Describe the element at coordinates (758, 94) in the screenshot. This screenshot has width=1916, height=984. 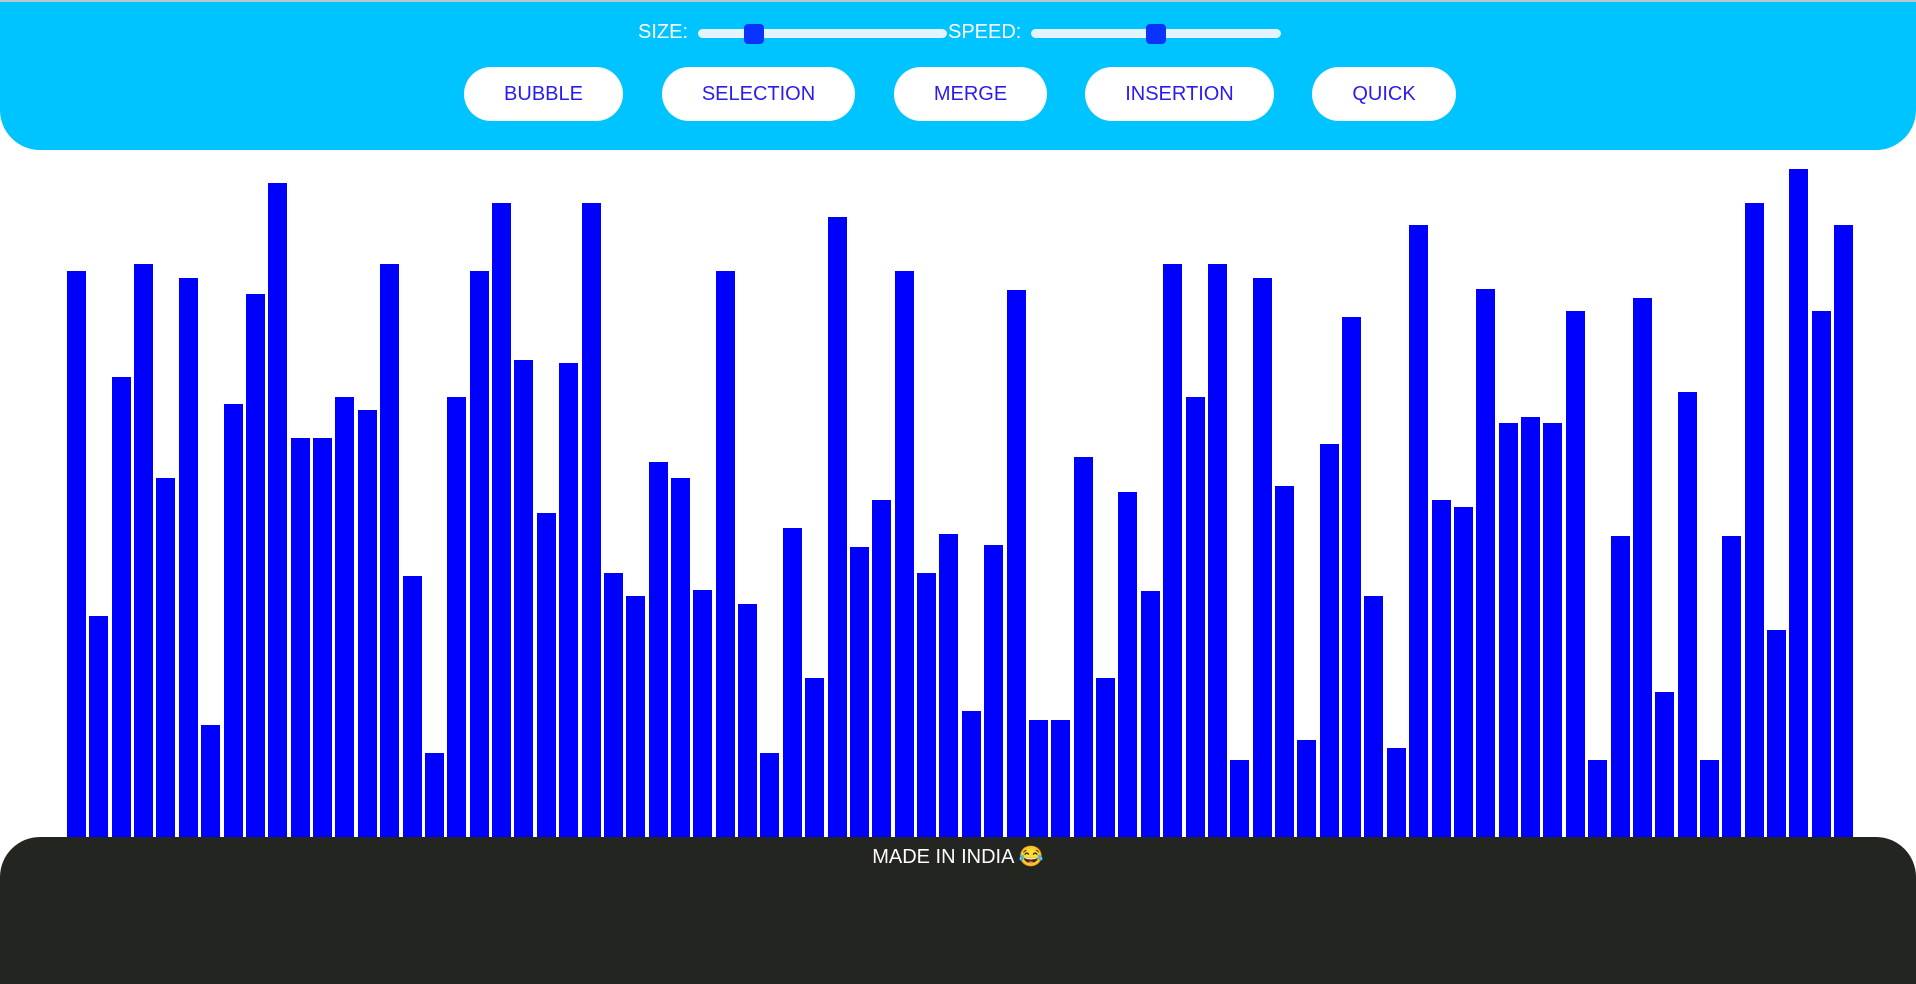
I see `selection-sort-button: SELECTION` at that location.